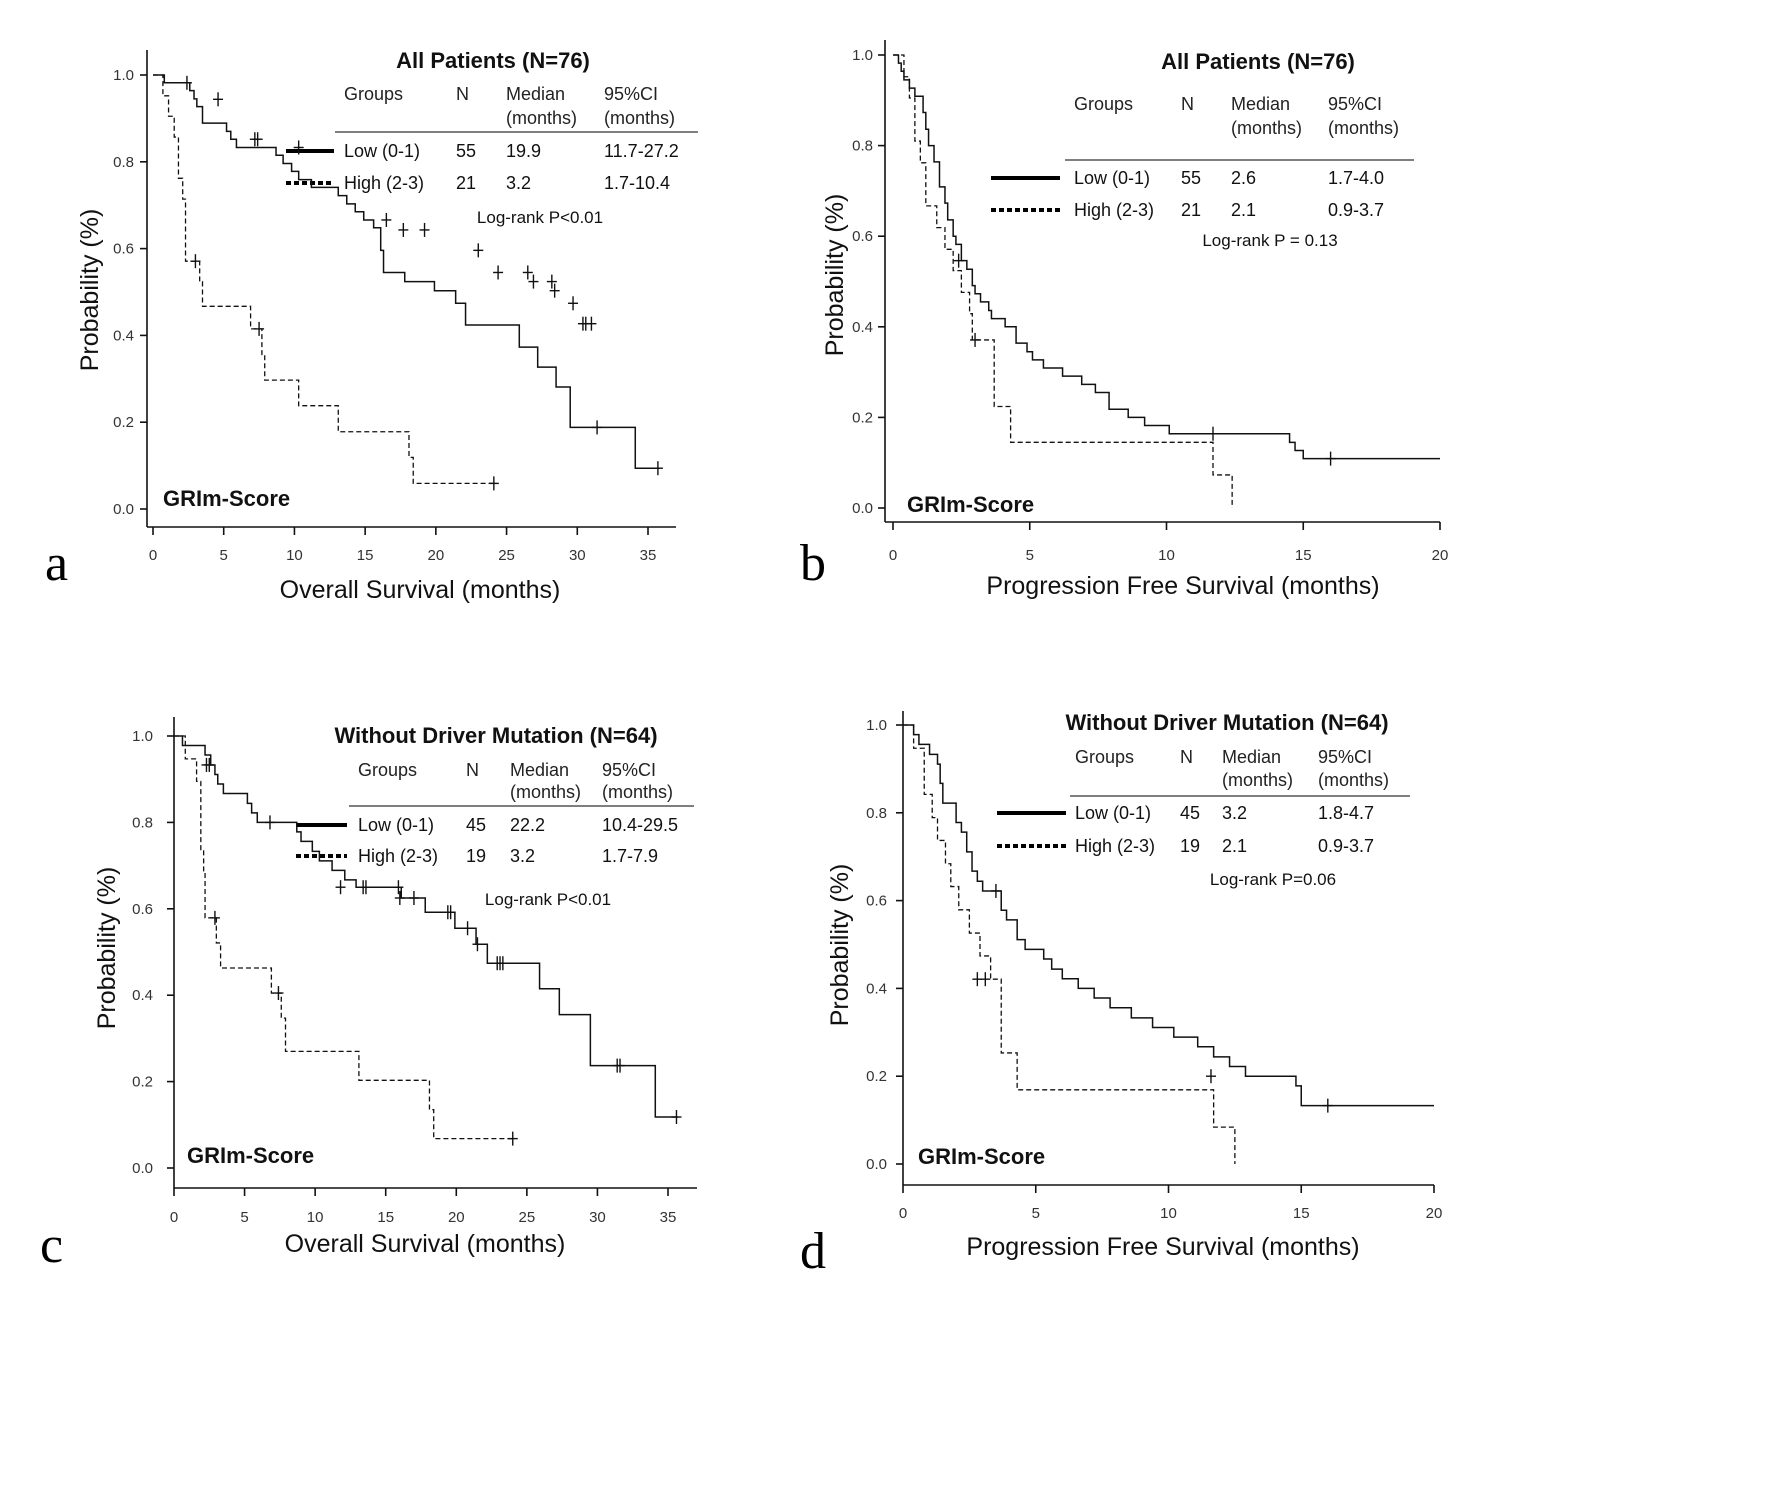 This screenshot has width=1772, height=1490. What do you see at coordinates (1243, 210) in the screenshot?
I see `table-cell-median: 2.1` at bounding box center [1243, 210].